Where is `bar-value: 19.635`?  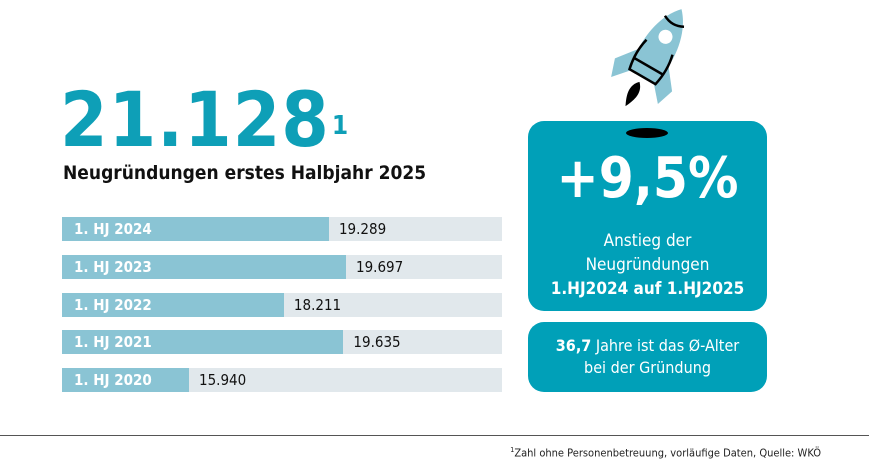
bar-value: 19.635 is located at coordinates (377, 342).